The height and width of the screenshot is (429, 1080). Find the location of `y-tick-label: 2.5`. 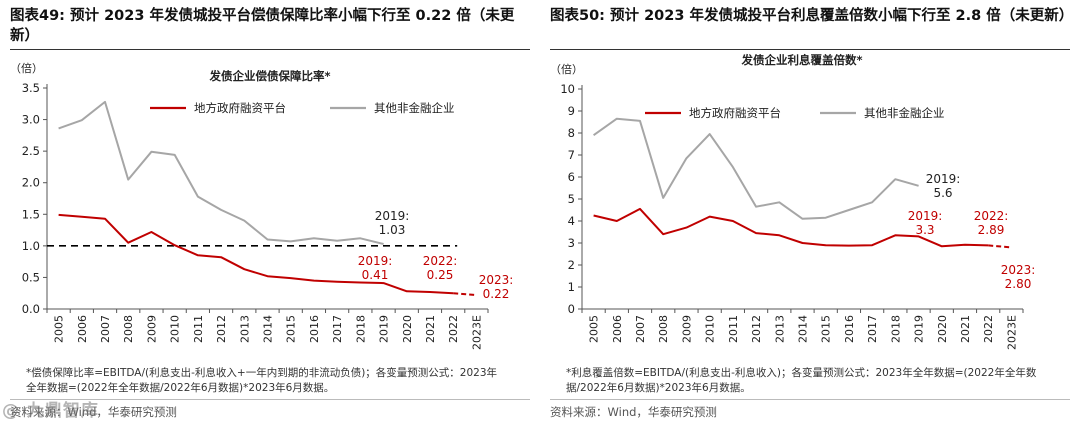

y-tick-label: 2.5 is located at coordinates (31, 151).